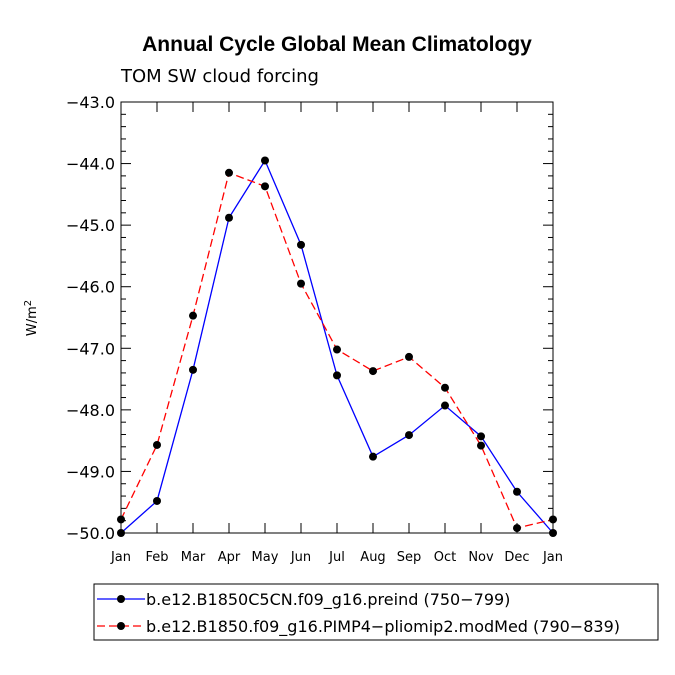 The image size is (675, 675). I want to click on y-tick-label: −50.0, so click(90, 533).